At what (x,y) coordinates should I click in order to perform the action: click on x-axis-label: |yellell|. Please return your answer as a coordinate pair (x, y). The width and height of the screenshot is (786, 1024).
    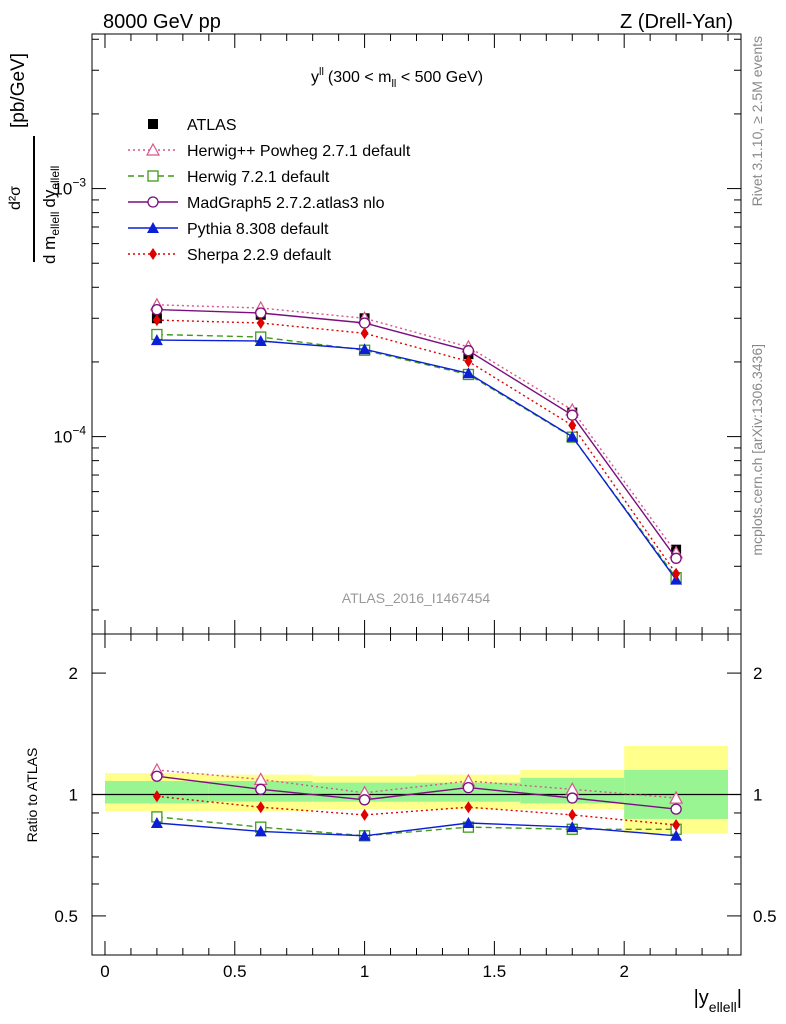
    Looking at the image, I should click on (718, 1001).